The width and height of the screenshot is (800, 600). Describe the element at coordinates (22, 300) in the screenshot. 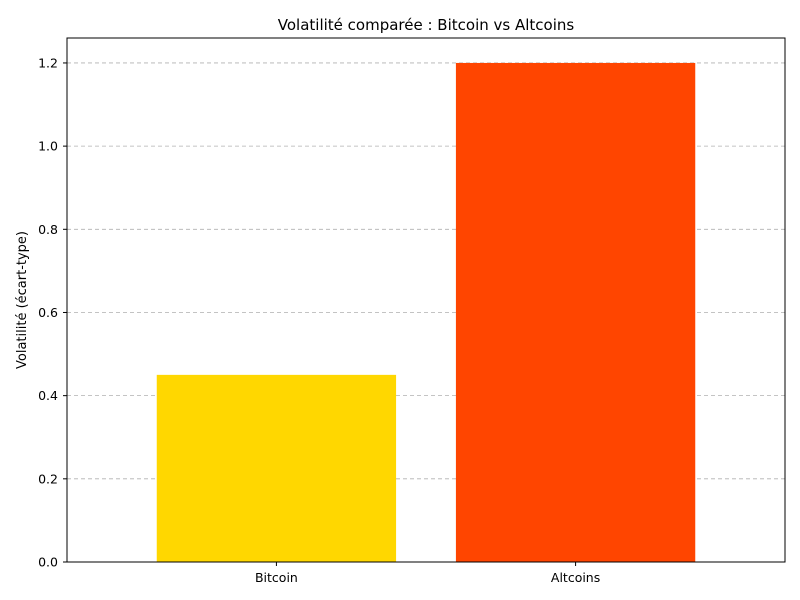

I see `y-axis-label: Volatilité (écart-type)` at that location.